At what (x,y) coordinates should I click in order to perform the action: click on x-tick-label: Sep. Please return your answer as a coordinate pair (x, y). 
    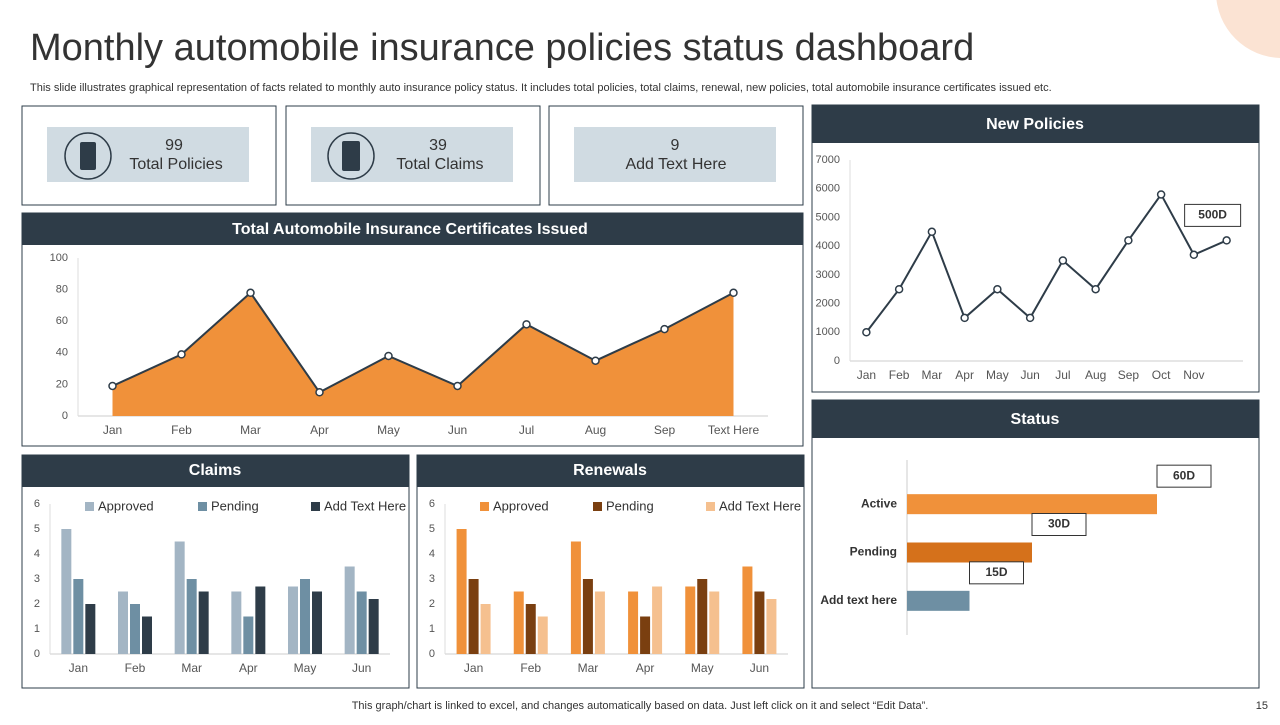
    Looking at the image, I should click on (665, 430).